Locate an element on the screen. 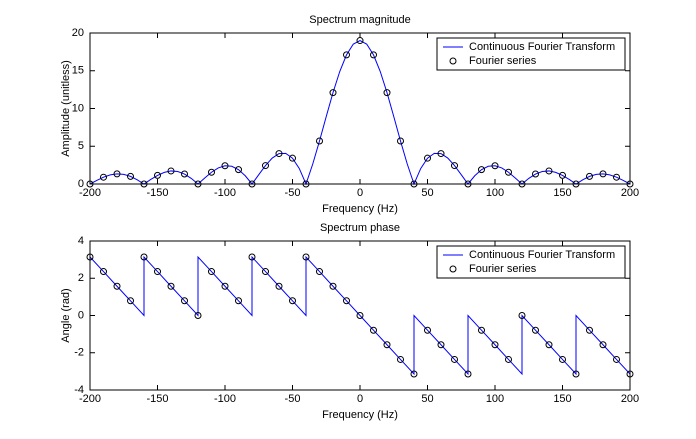  y-tick-label: 4 is located at coordinates (81, 241).